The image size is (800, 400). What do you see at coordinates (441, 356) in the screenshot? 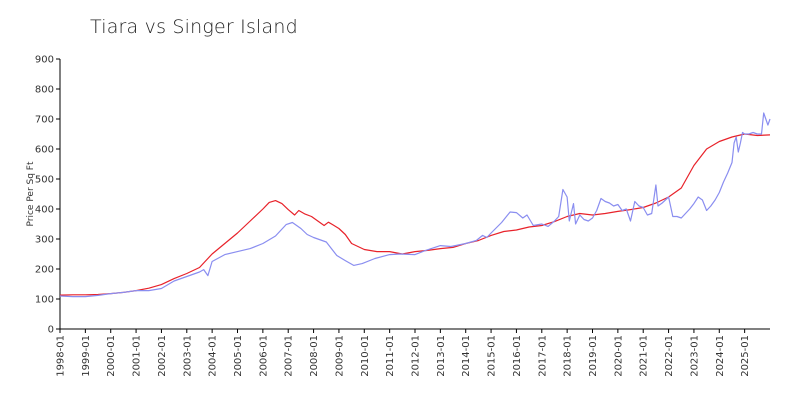
I see `x-tick-label: 2013-01` at bounding box center [441, 356].